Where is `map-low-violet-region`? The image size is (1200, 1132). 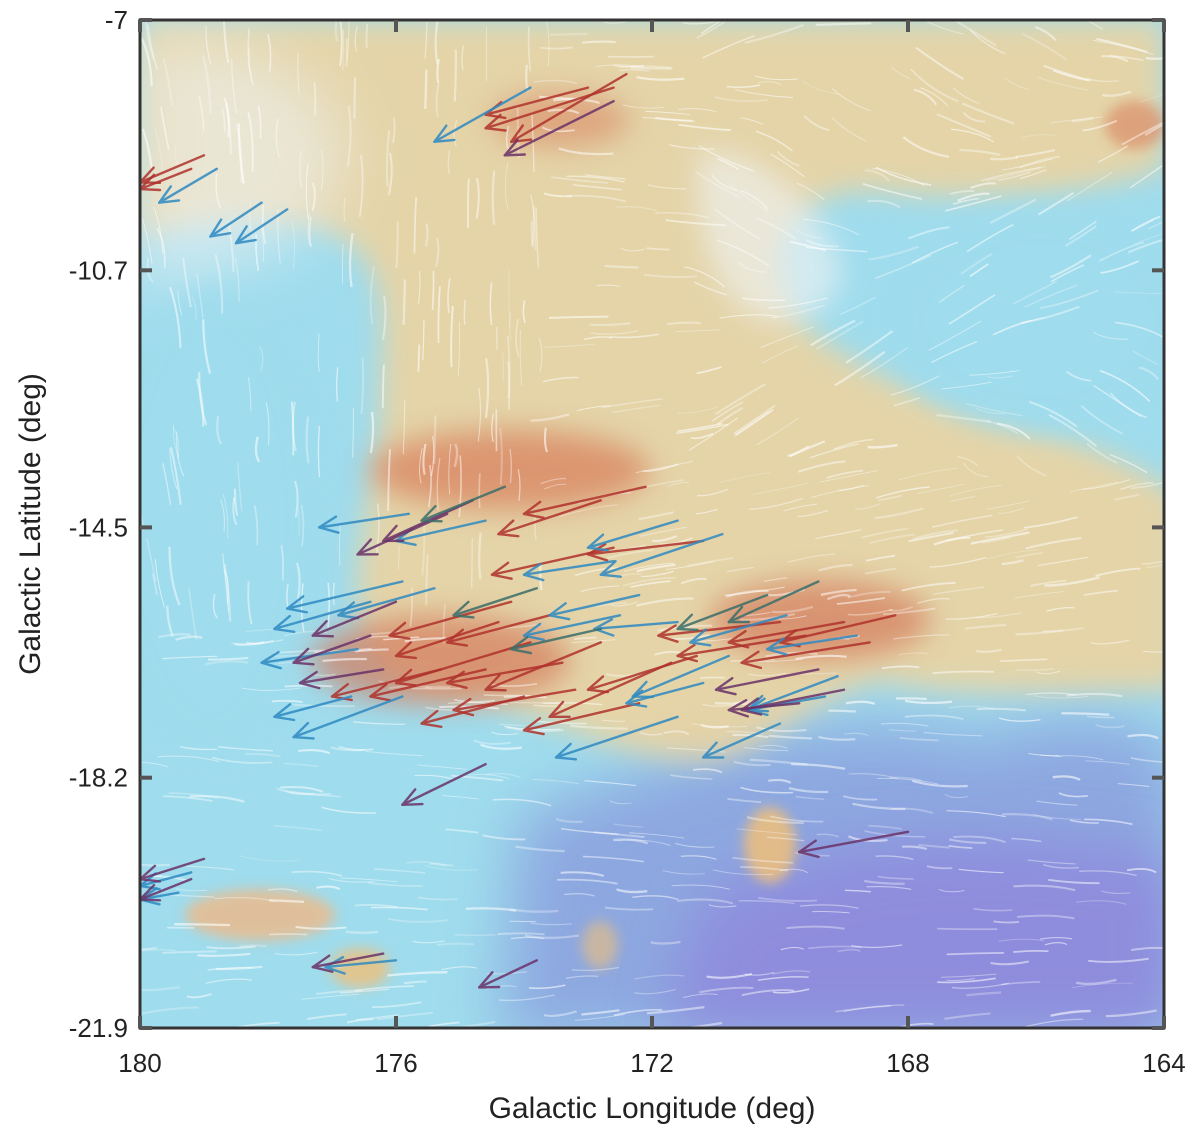 map-low-violet-region is located at coordinates (913, 933).